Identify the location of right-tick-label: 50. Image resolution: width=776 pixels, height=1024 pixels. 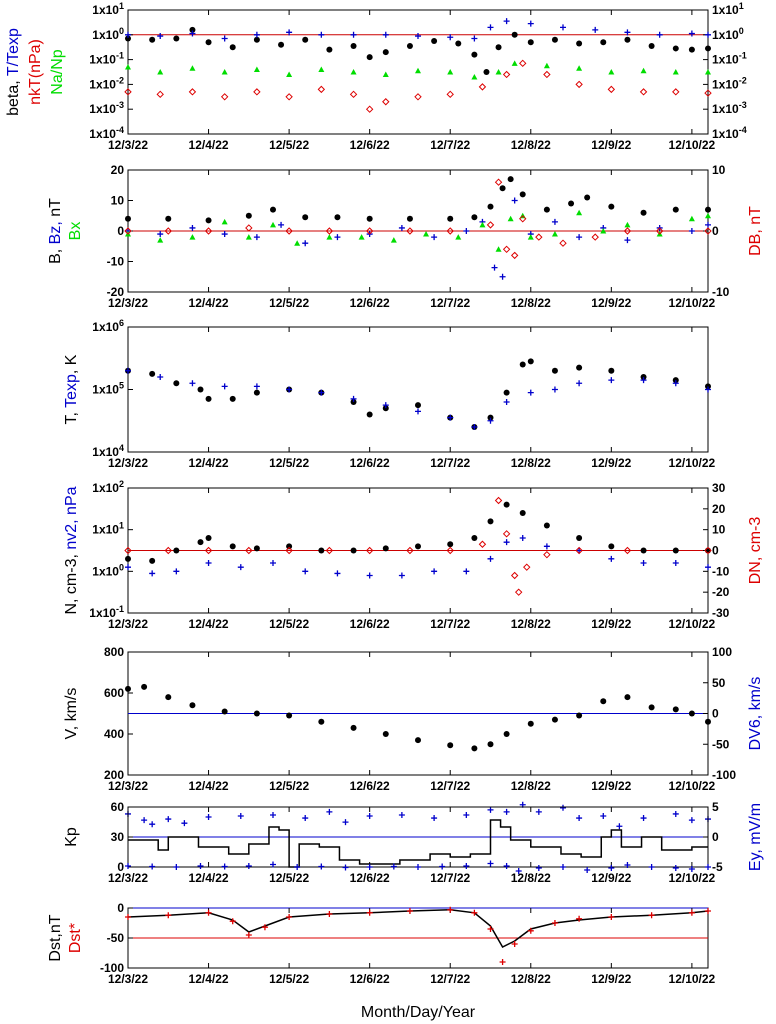
(719, 683).